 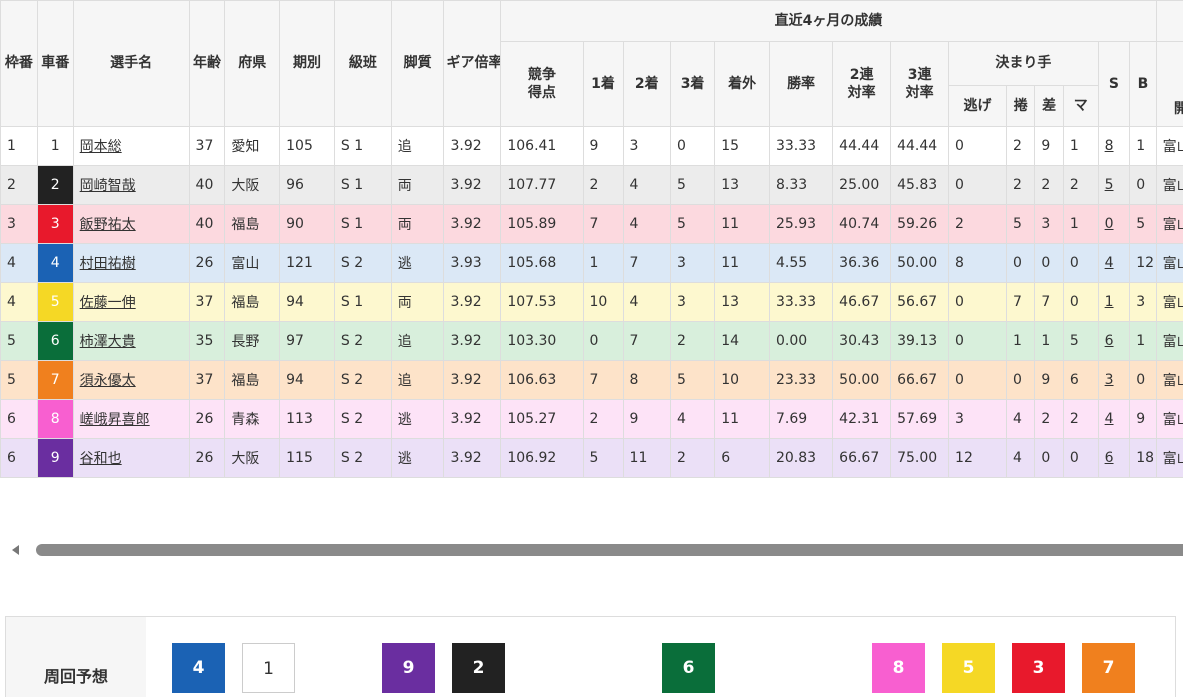 I want to click on cell-name: 岡本総, so click(x=131, y=146).